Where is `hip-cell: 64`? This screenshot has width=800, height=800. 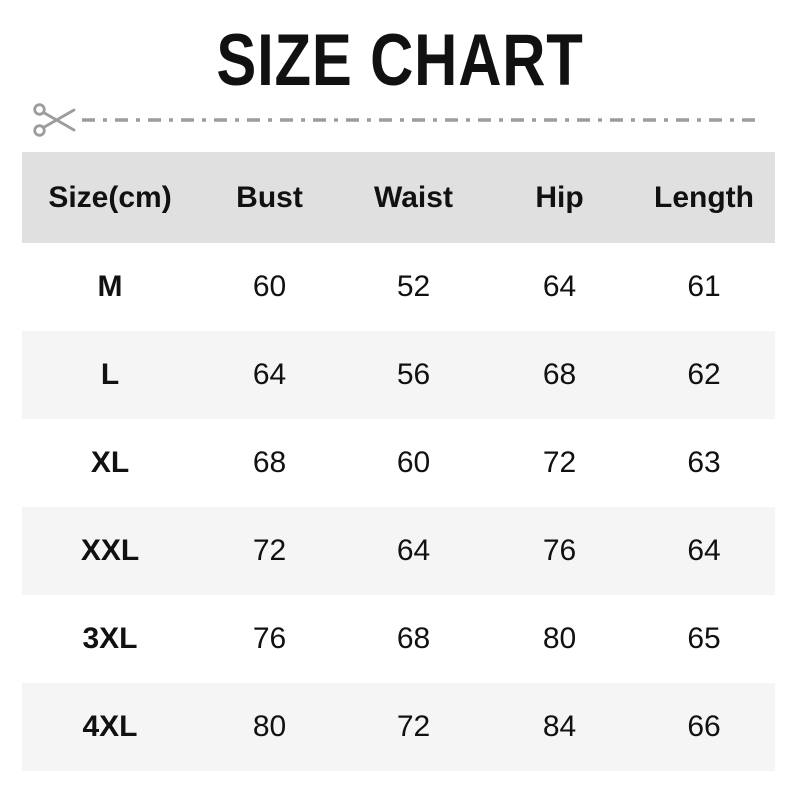 hip-cell: 64 is located at coordinates (559, 286).